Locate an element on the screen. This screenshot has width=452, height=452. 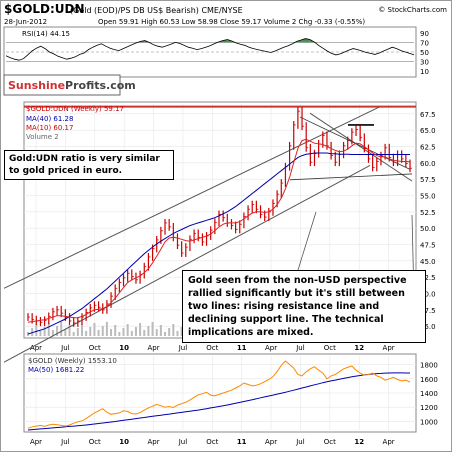
gold-y-tick-label: 1600 is located at coordinates (429, 380).